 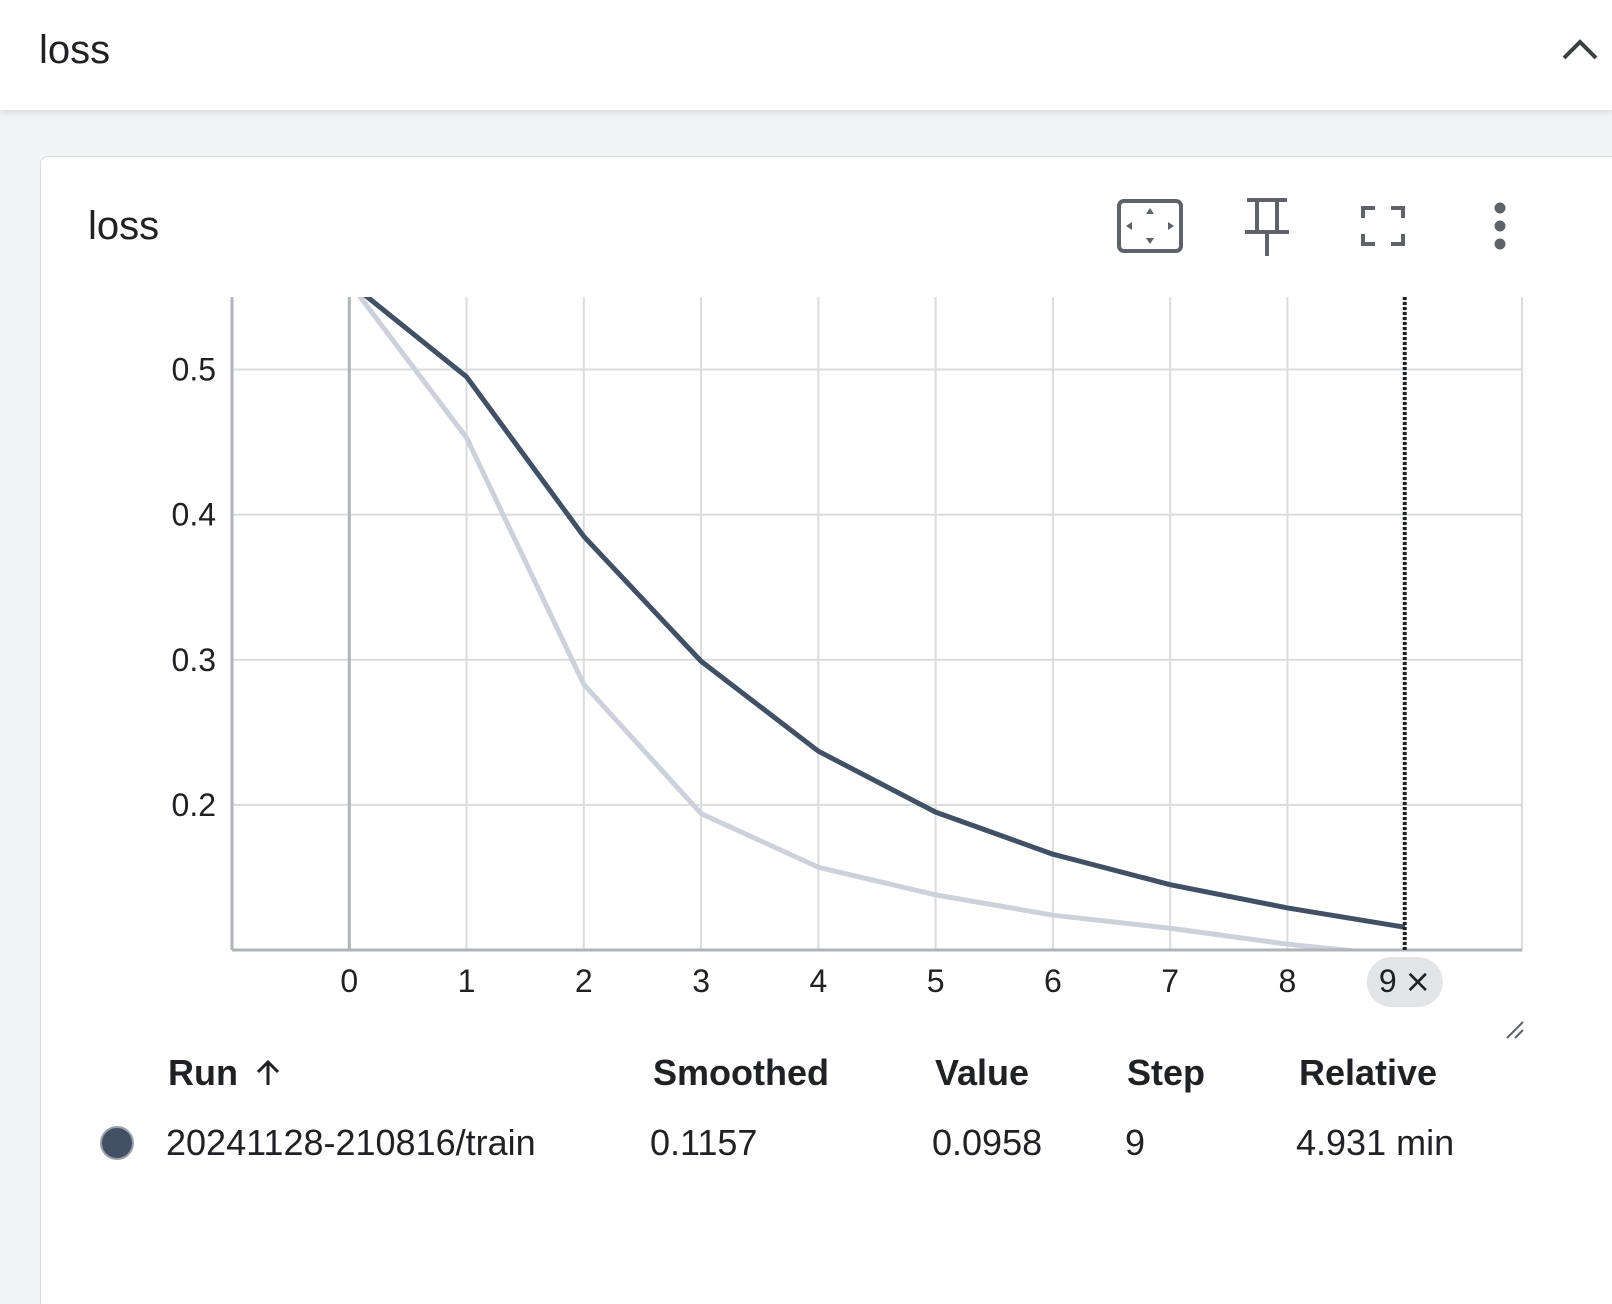 What do you see at coordinates (194, 515) in the screenshot?
I see `y-tick-label: 0.4` at bounding box center [194, 515].